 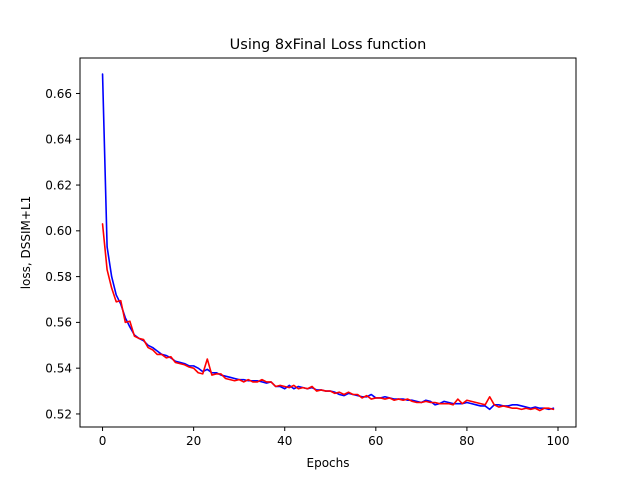 I want to click on x-tick-label: 80, so click(x=466, y=441).